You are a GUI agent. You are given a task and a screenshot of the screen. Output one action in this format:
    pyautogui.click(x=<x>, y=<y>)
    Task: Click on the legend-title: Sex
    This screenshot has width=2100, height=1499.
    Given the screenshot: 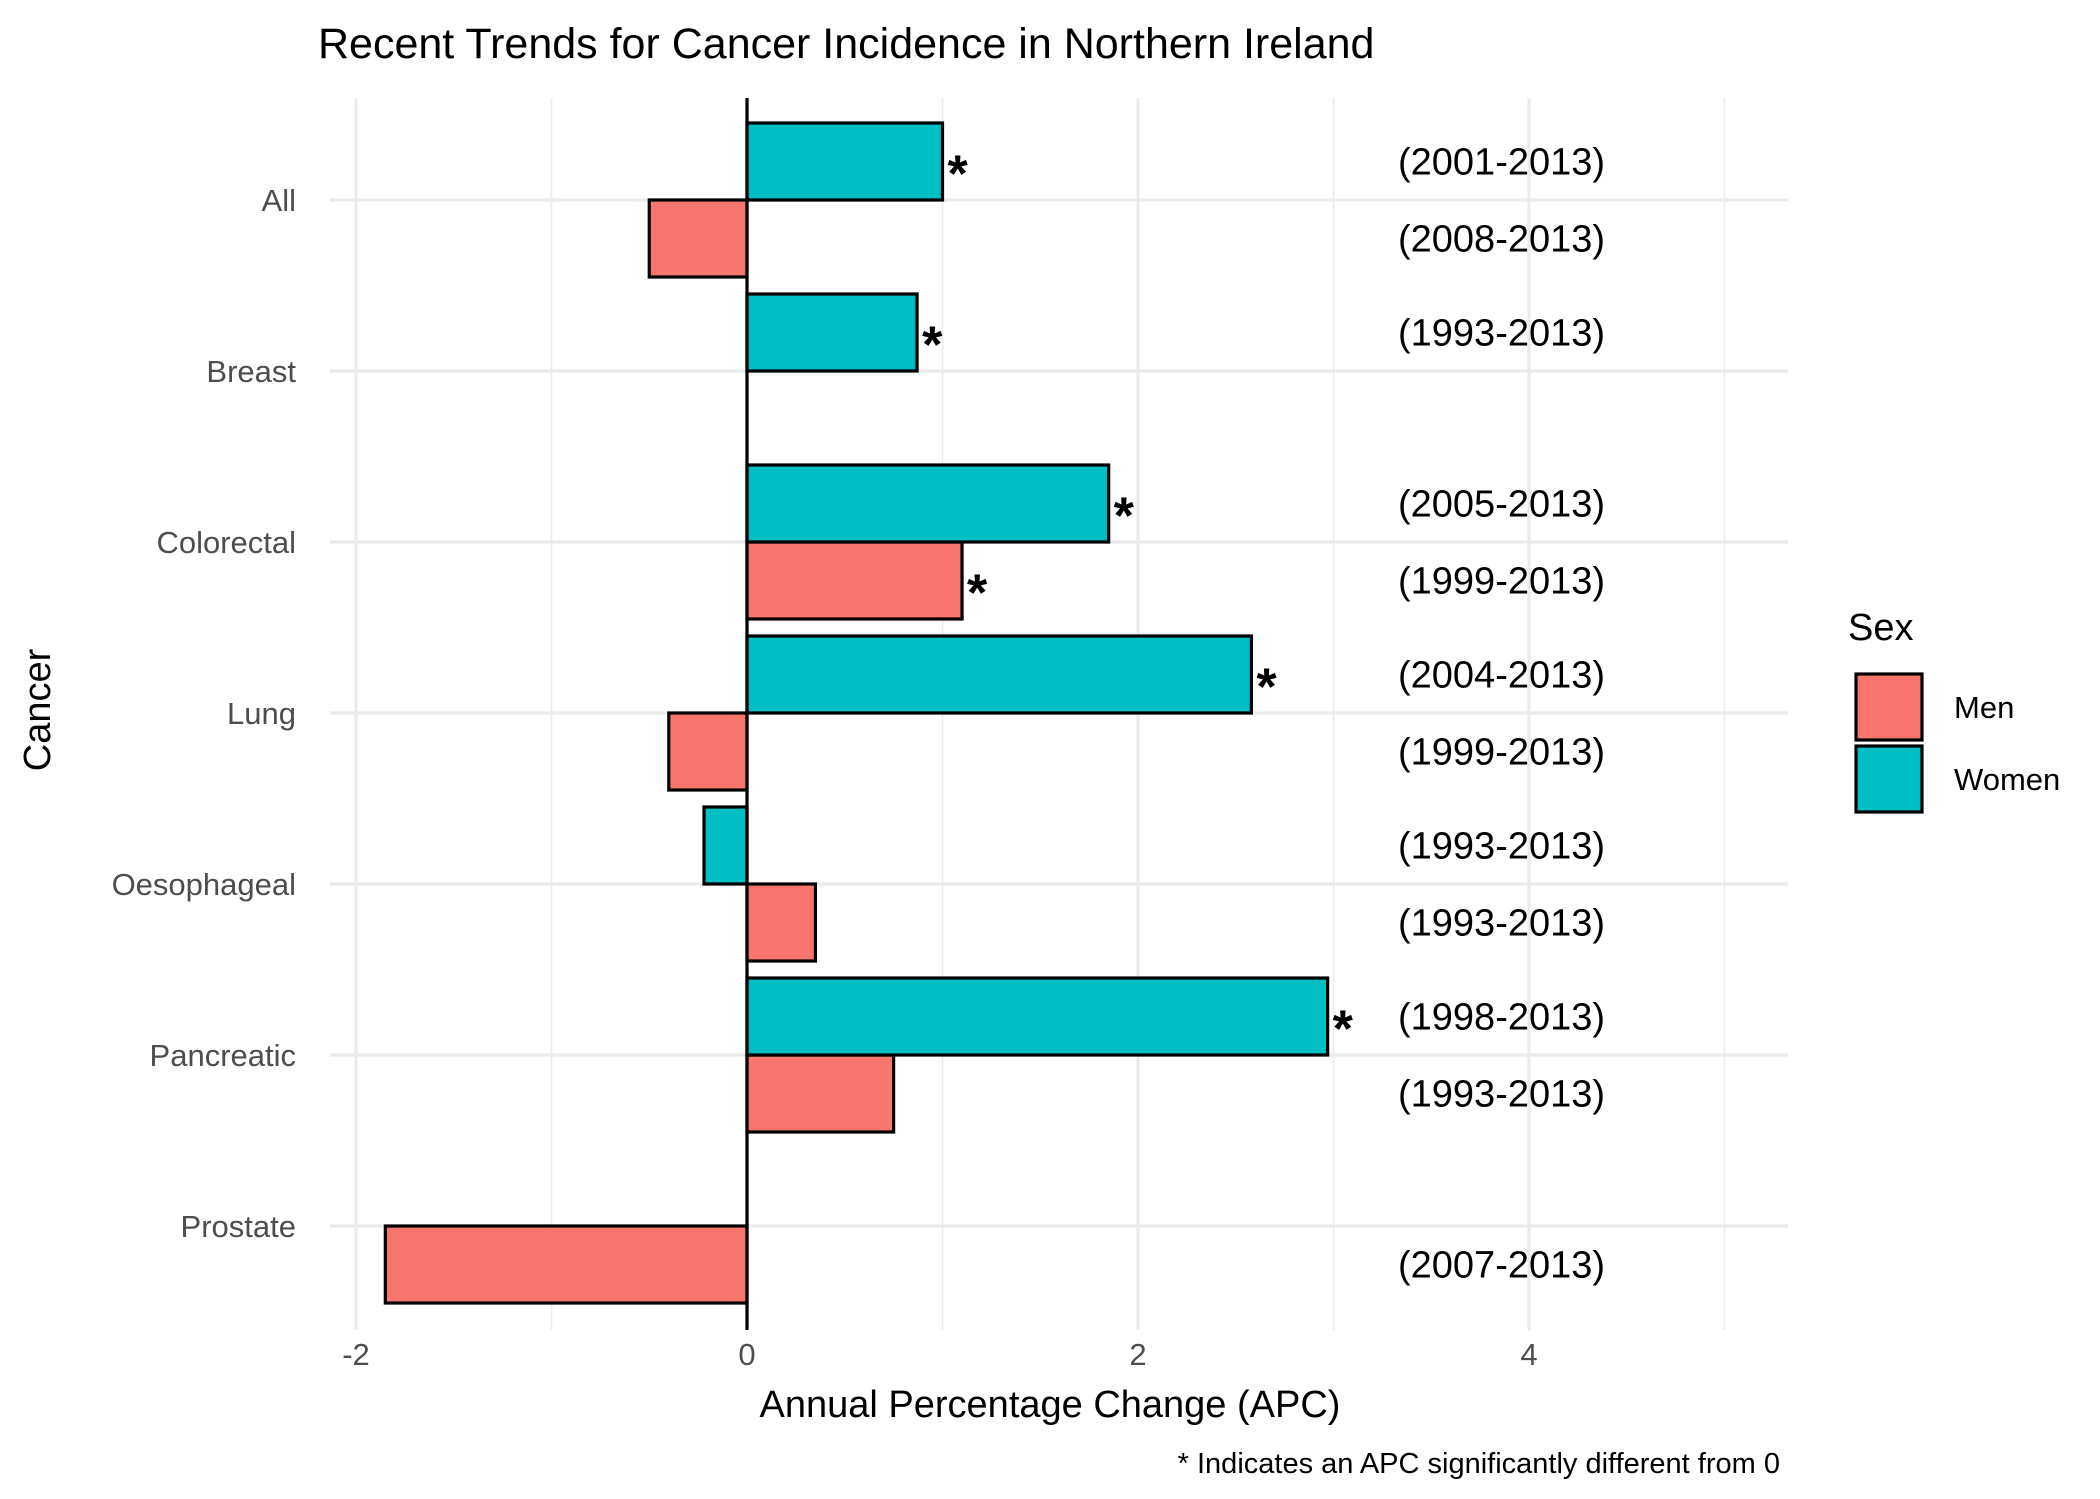 What is the action you would take?
    pyautogui.click(x=1880, y=628)
    